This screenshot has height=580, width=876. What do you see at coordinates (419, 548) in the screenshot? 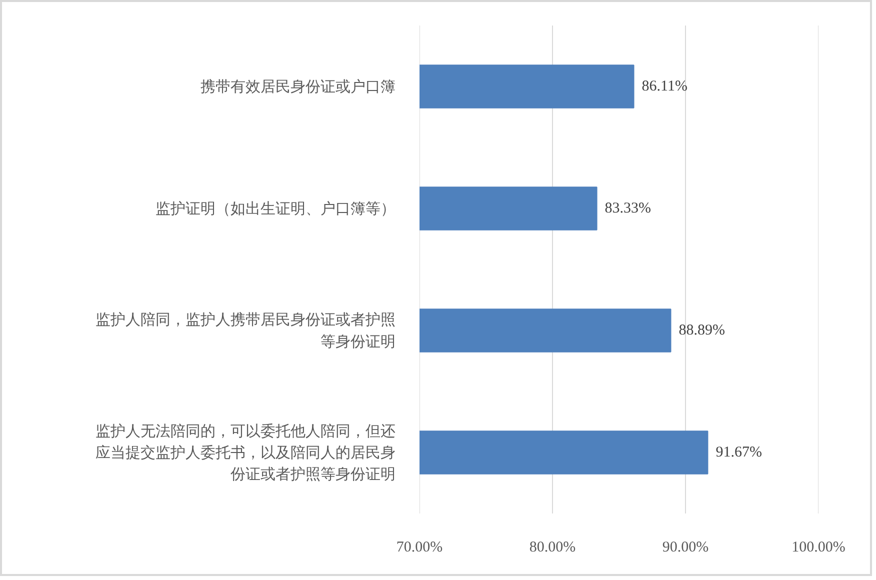
I see `x-tick-label: 70.00%` at bounding box center [419, 548].